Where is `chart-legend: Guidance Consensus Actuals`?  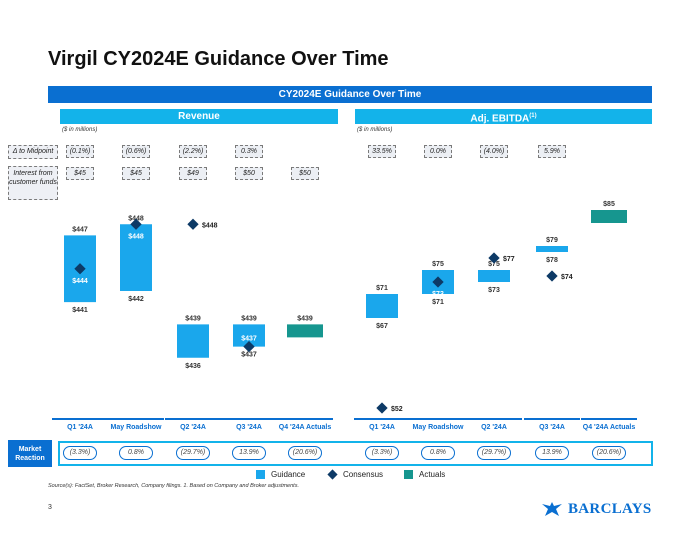 chart-legend: Guidance Consensus Actuals is located at coordinates (350, 475).